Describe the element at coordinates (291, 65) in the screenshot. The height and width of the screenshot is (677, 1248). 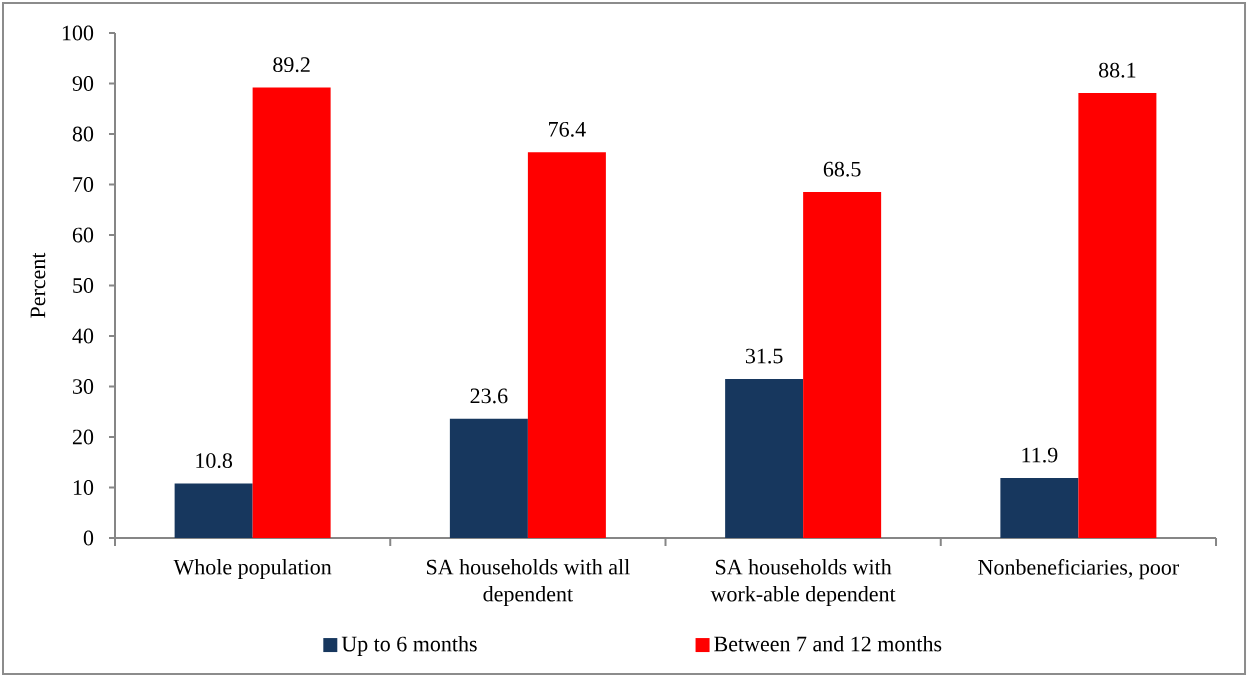
I see `data-label: 89.2` at that location.